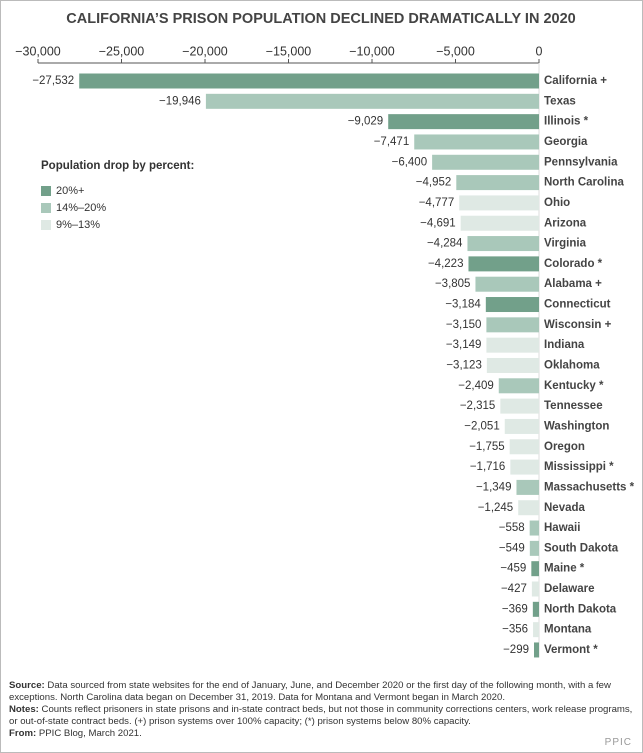  I want to click on value-label: −3,805, so click(453, 284).